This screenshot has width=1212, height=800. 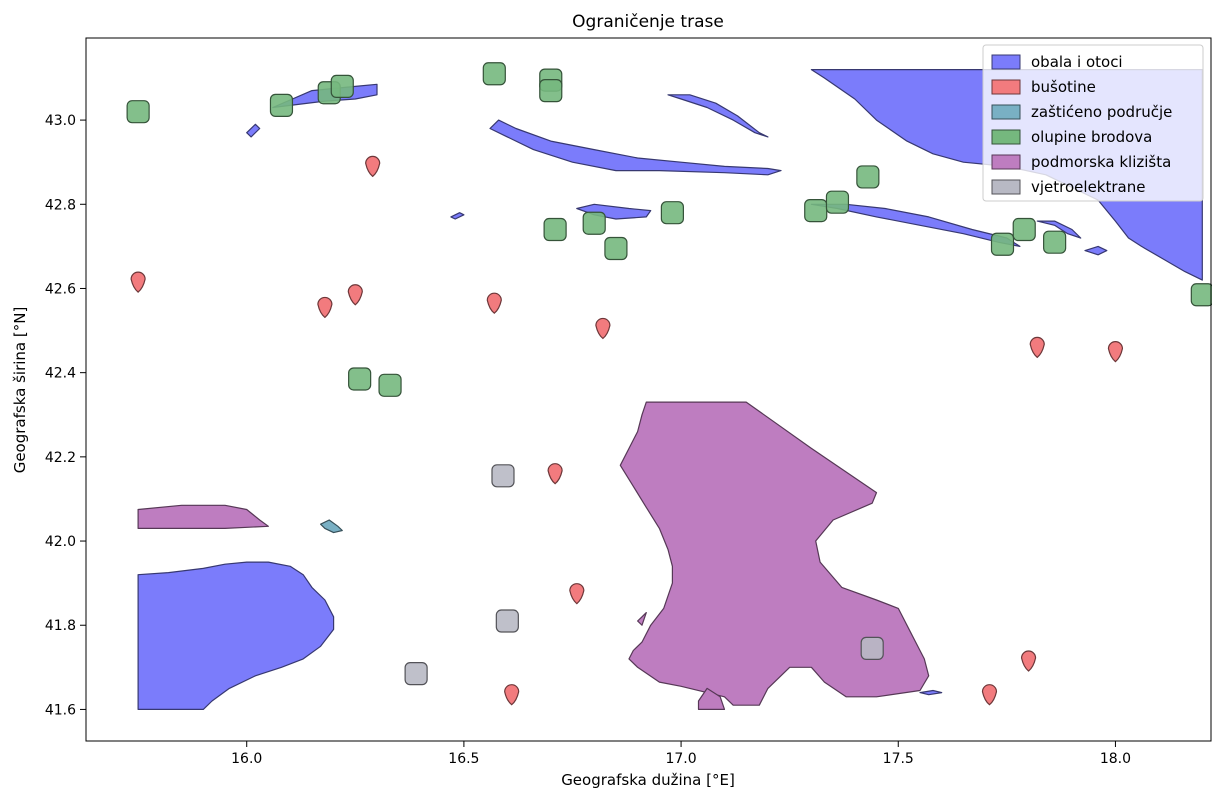 I want to click on legend-label: podmorska klizišta, so click(x=1101, y=162).